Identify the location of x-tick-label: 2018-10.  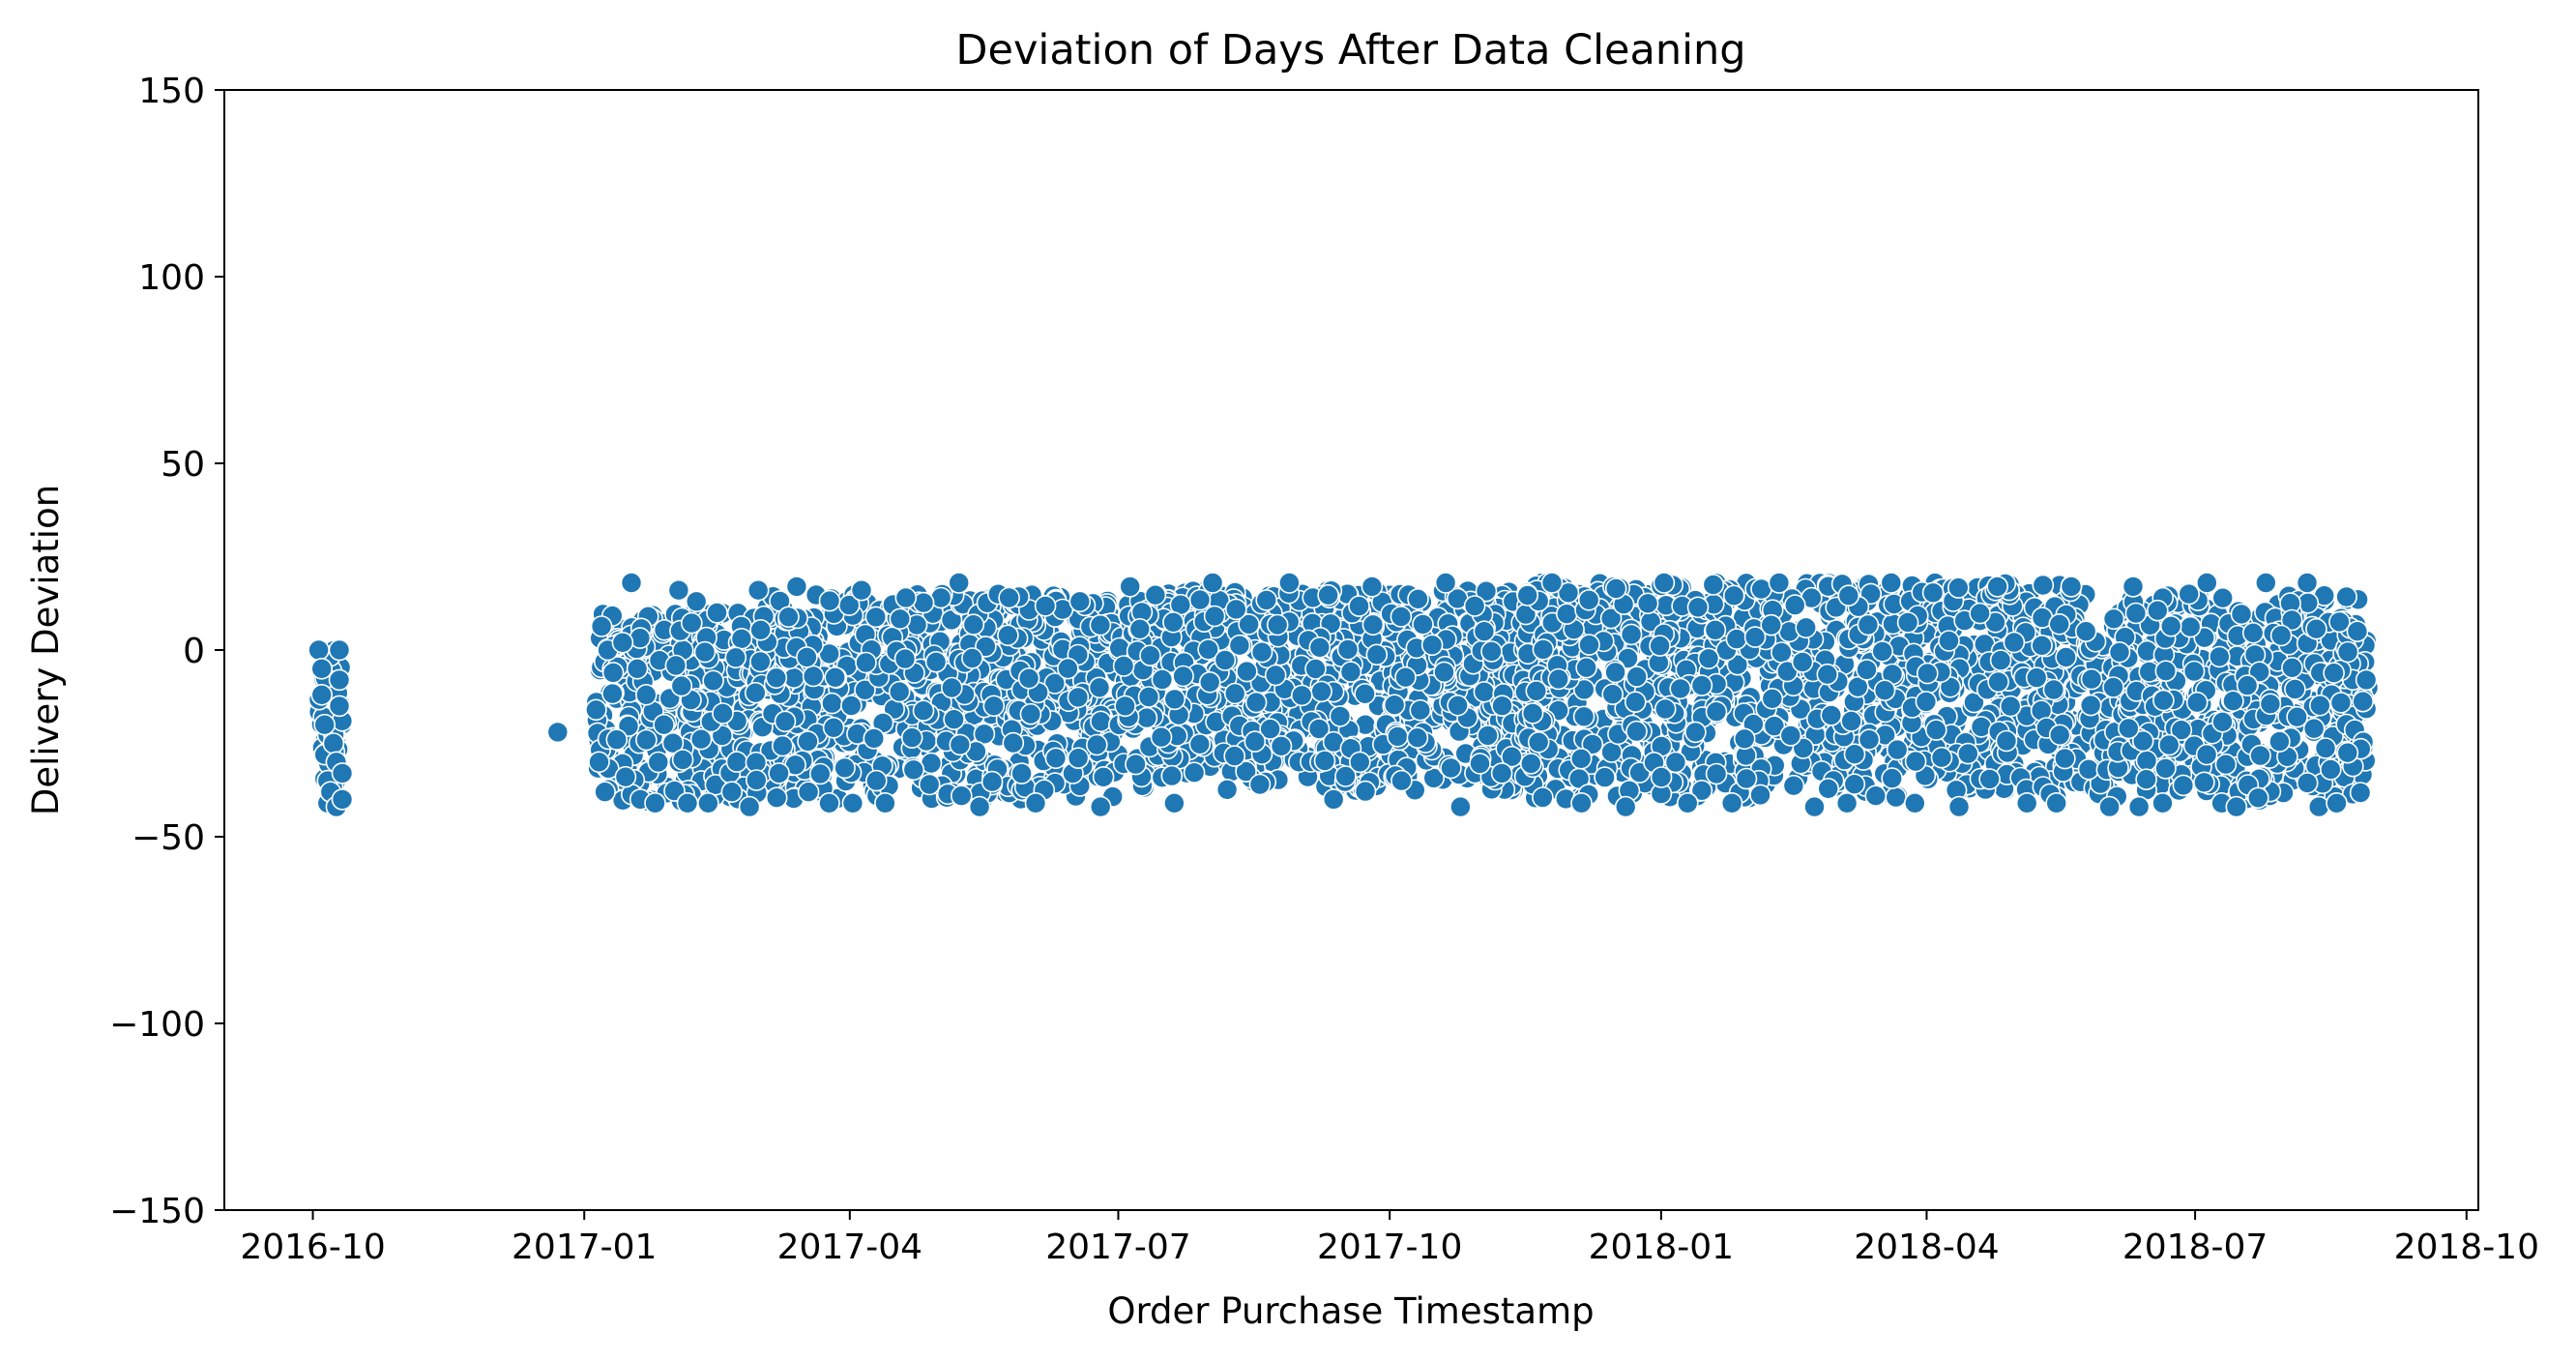
(2466, 1247).